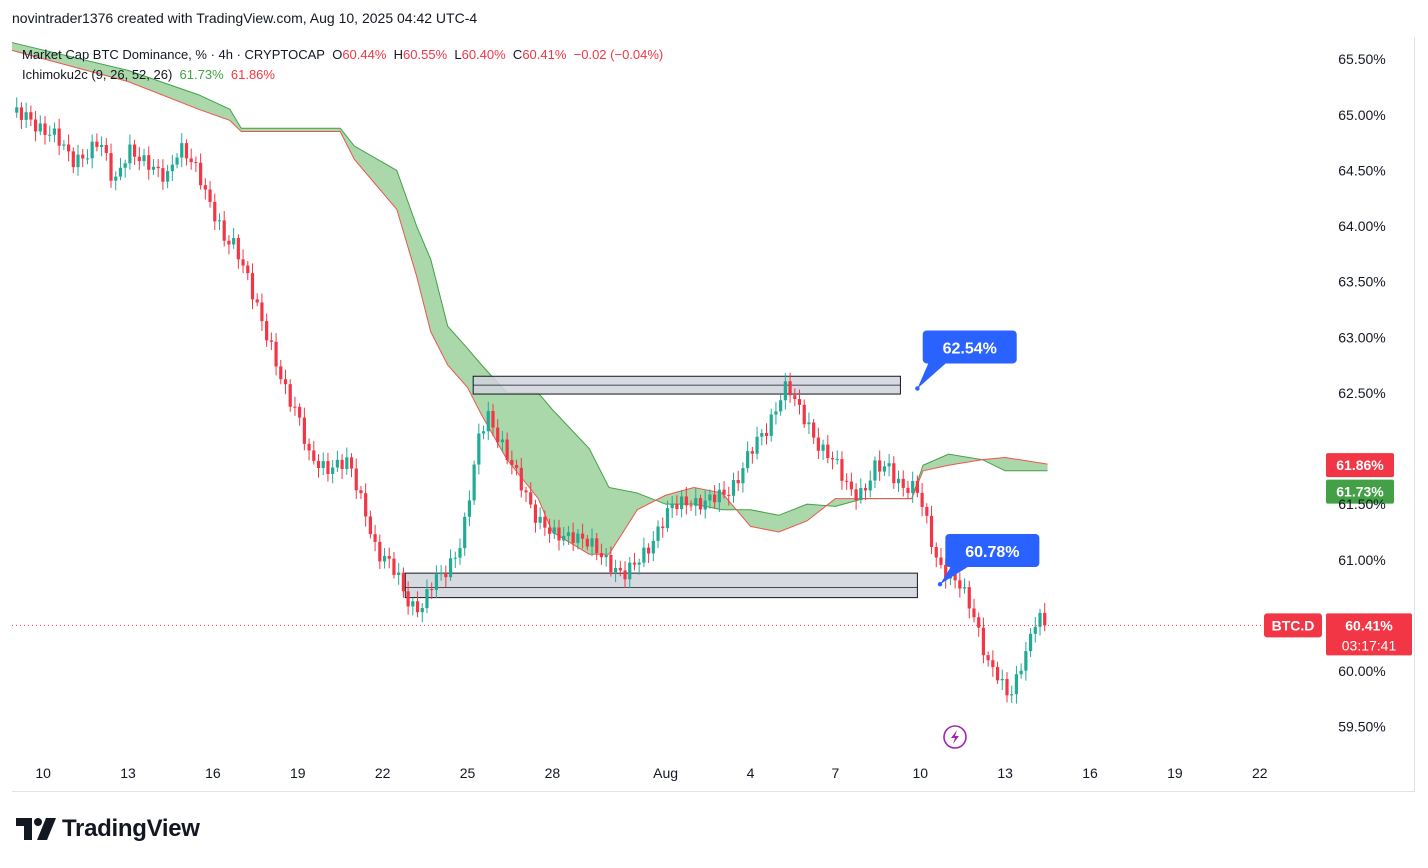  What do you see at coordinates (128, 773) in the screenshot?
I see `time-tick-label: 13` at bounding box center [128, 773].